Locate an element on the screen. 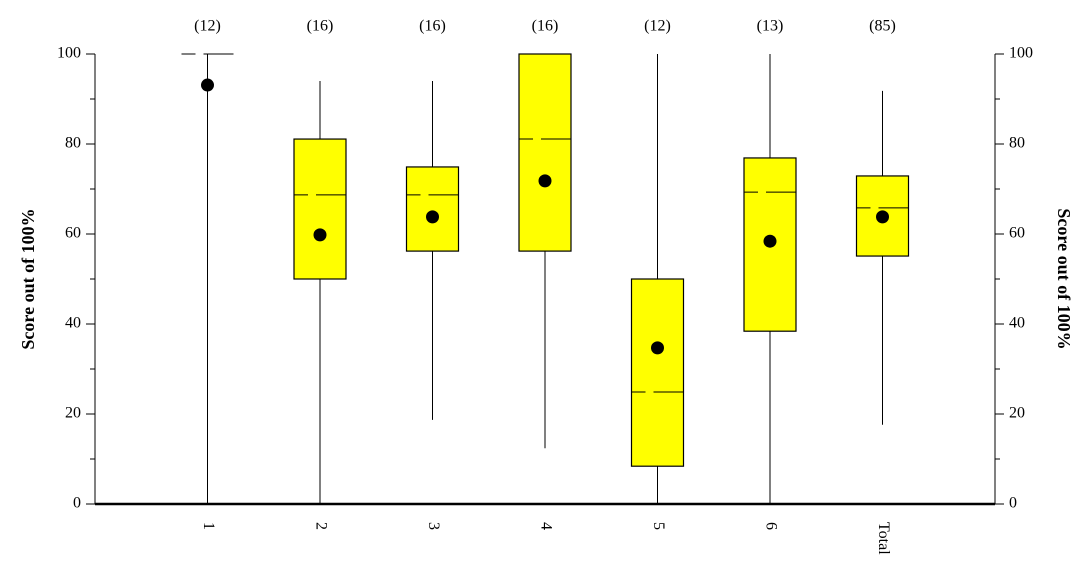 This screenshot has height=580, width=1086. count-label: (13) is located at coordinates (770, 26).